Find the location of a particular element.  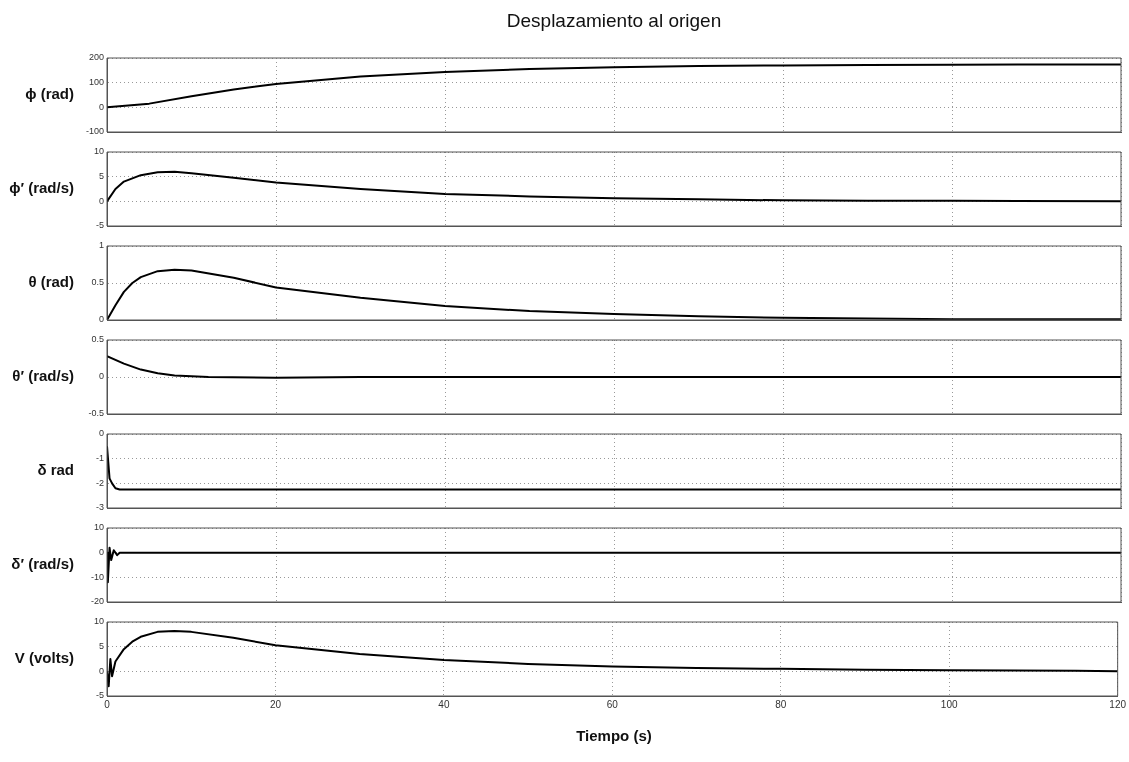

x-tick-label: 20 is located at coordinates (275, 704).